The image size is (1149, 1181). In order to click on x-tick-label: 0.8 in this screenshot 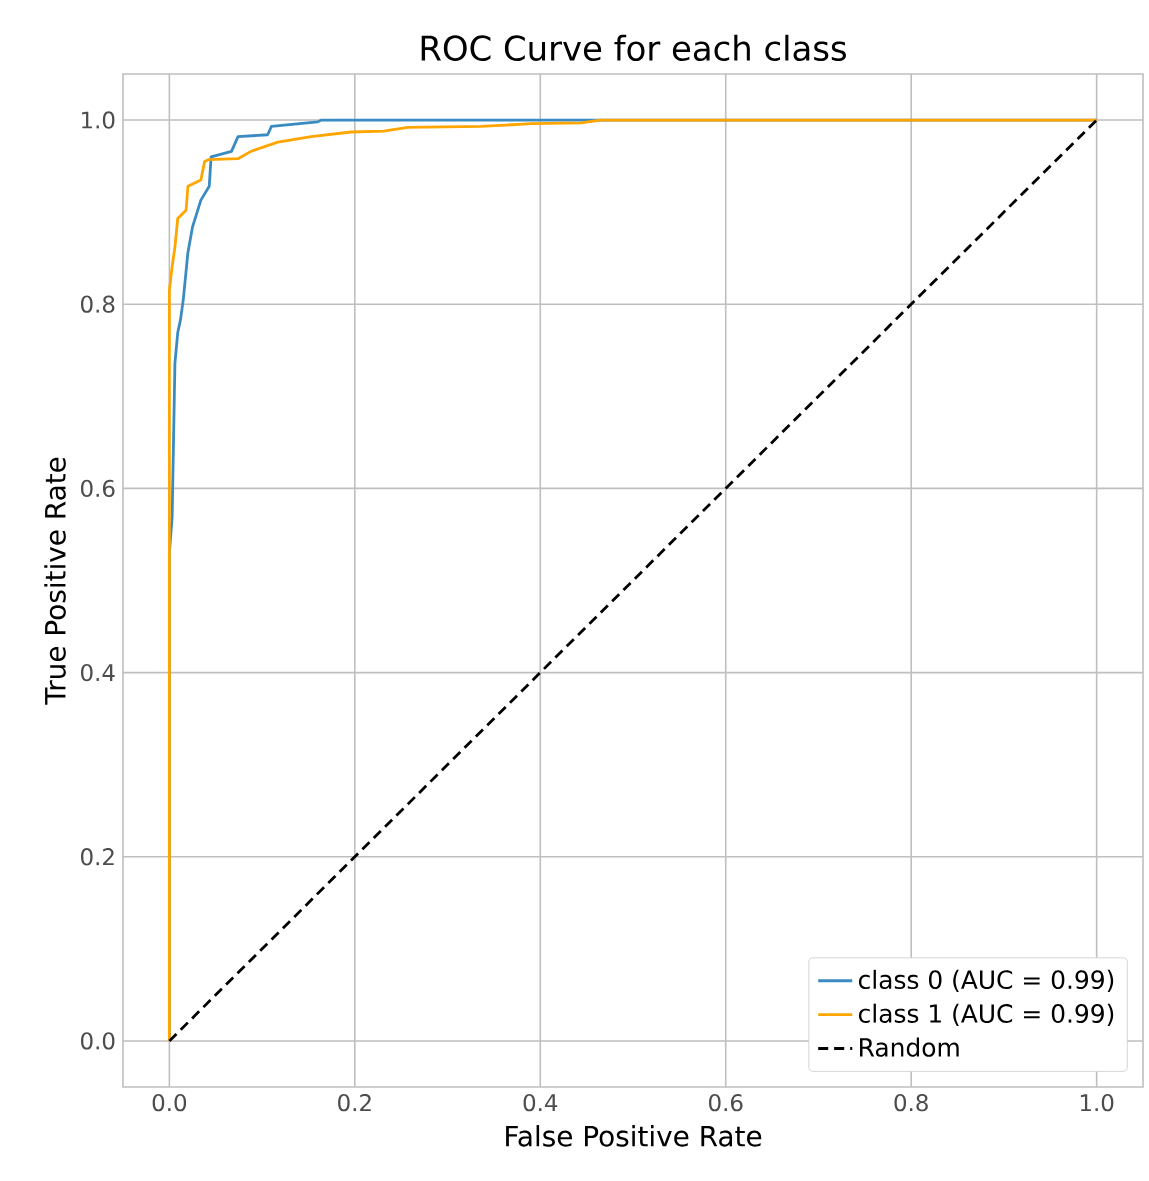, I will do `click(911, 1103)`.